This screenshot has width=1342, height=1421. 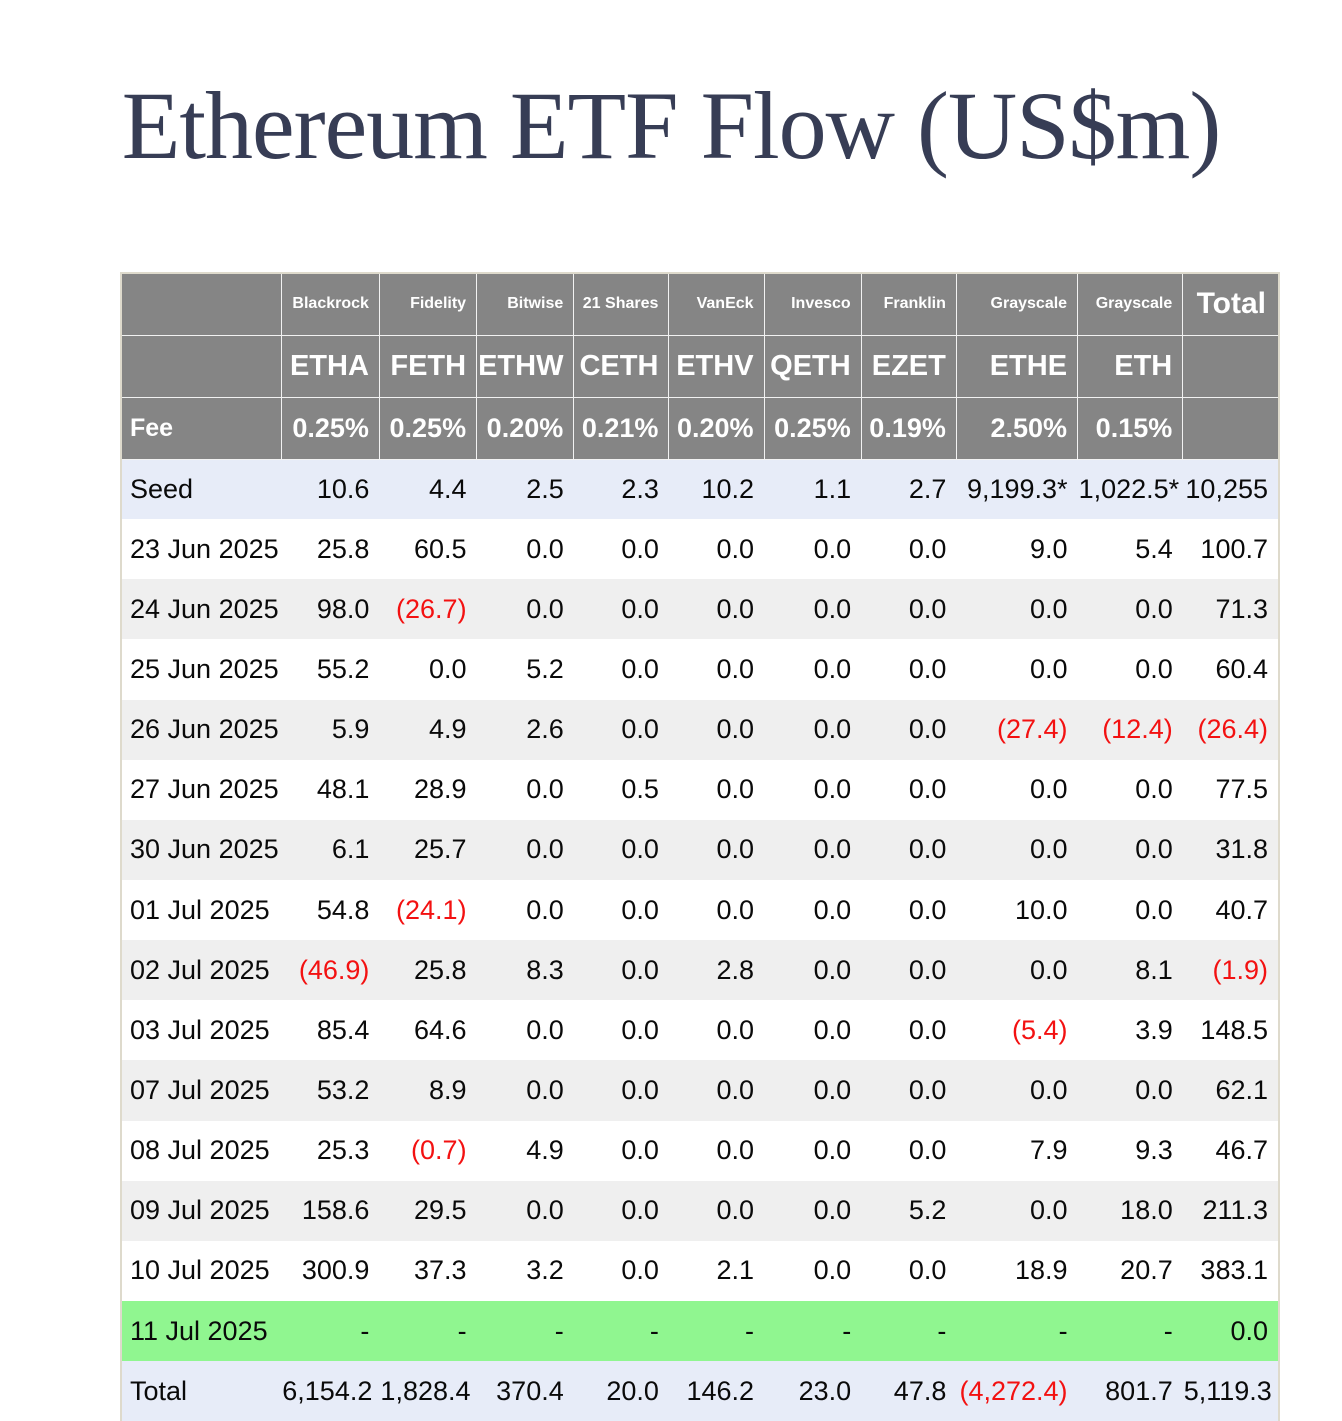 I want to click on cell: 211.3, so click(x=1235, y=1210).